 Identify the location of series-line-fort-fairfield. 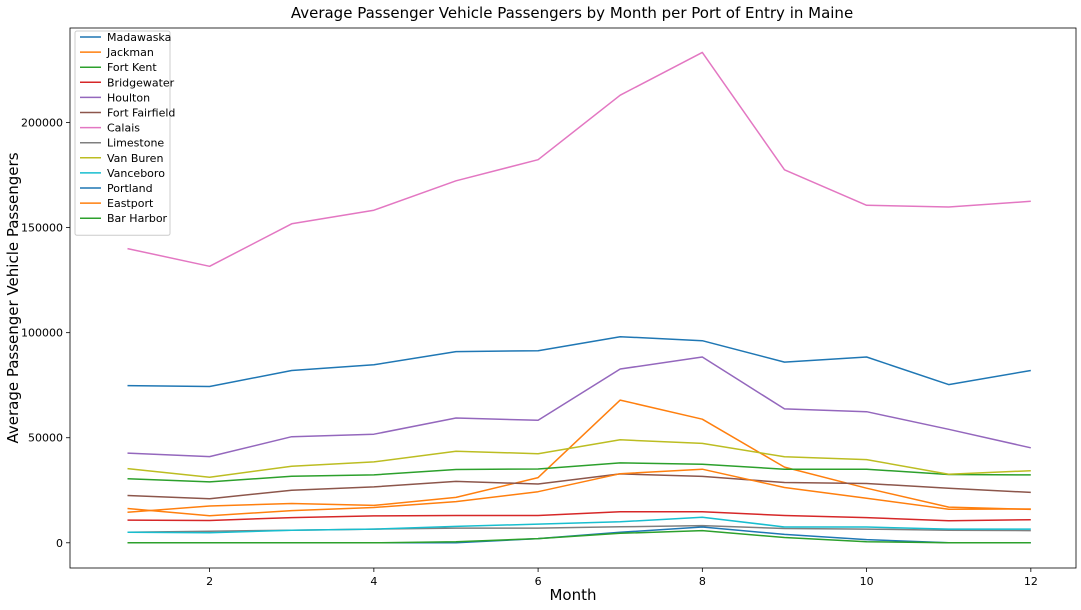
(579, 486).